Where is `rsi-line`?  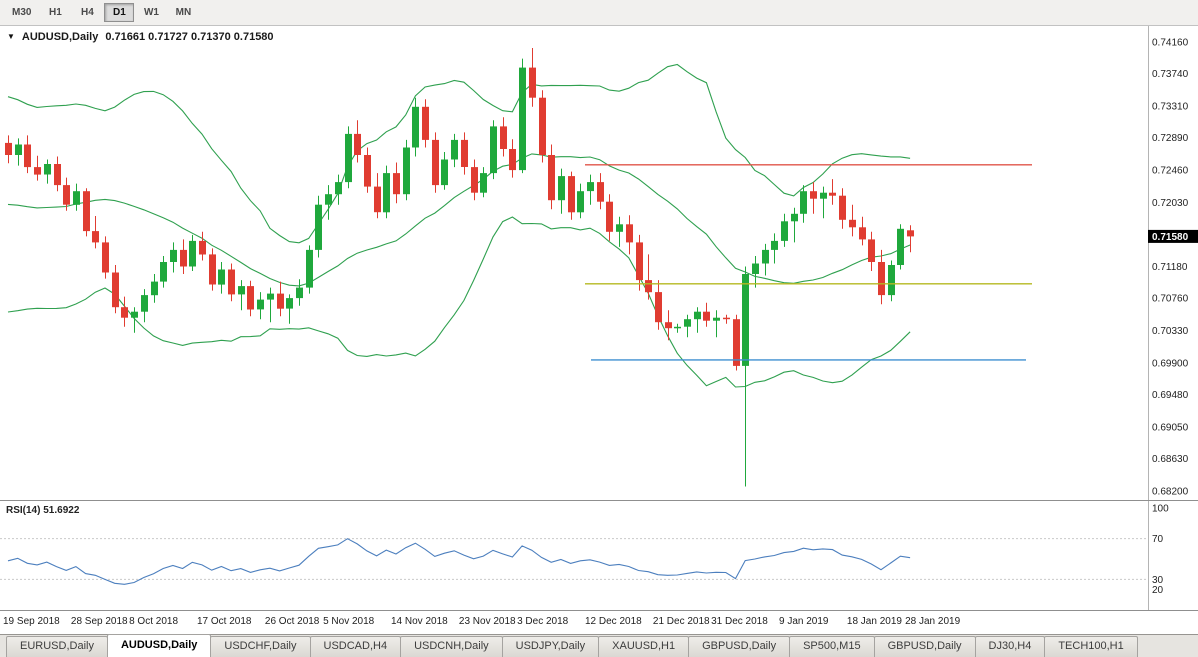 rsi-line is located at coordinates (459, 561).